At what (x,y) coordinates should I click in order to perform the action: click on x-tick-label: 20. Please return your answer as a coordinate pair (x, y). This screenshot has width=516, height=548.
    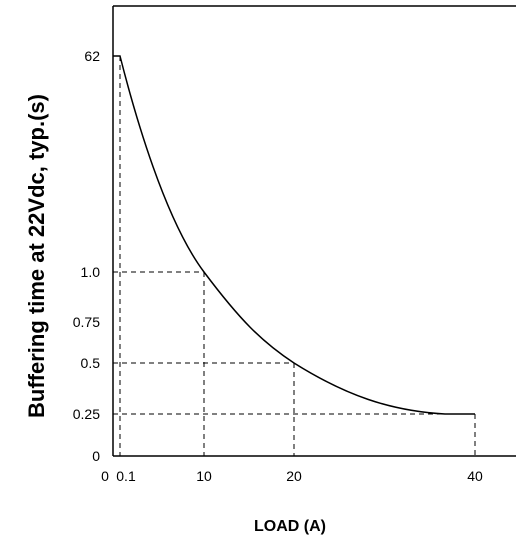
    Looking at the image, I should click on (294, 476).